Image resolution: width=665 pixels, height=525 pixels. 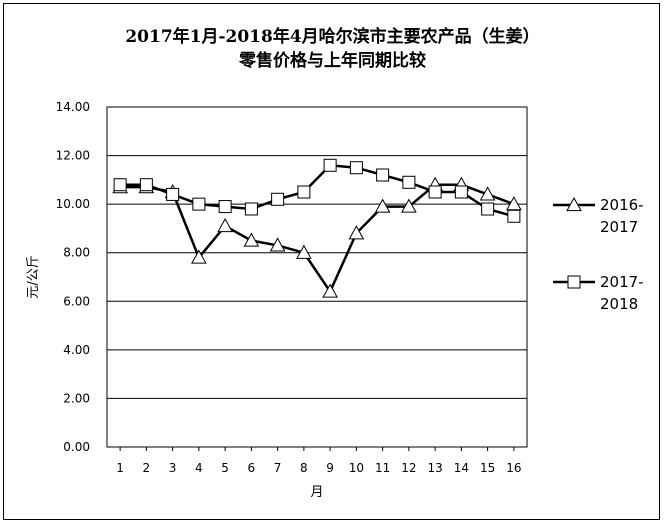 What do you see at coordinates (356, 468) in the screenshot?
I see `x-tick-label: 10` at bounding box center [356, 468].